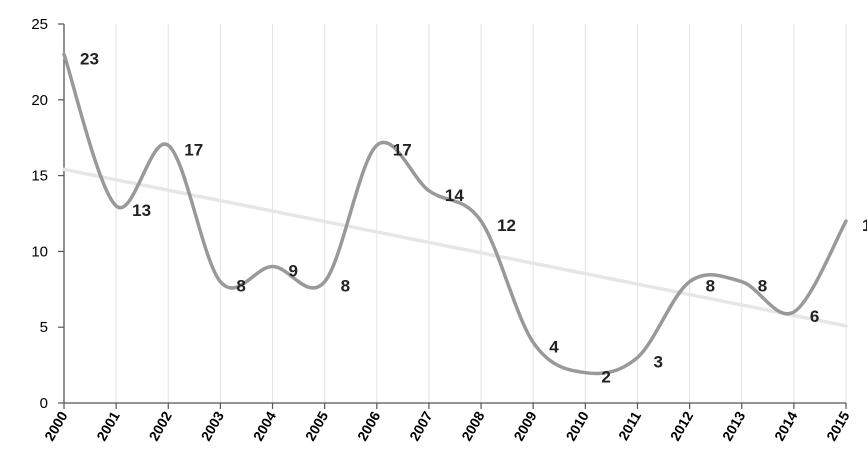  I want to click on x-tick-label: 2005, so click(317, 425).